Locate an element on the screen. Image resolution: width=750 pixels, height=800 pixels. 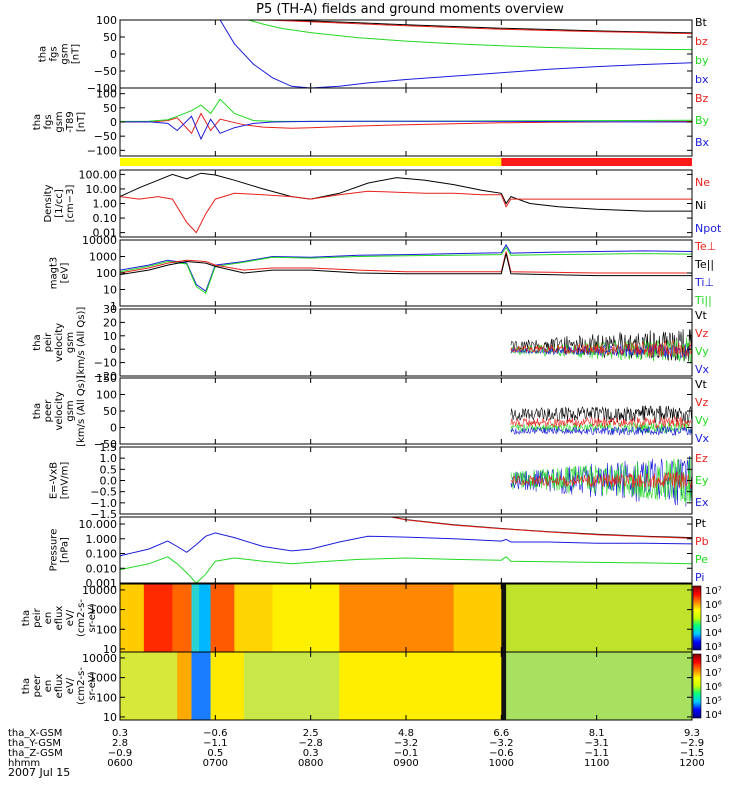
series-Vx is located at coordinates (601, 351).